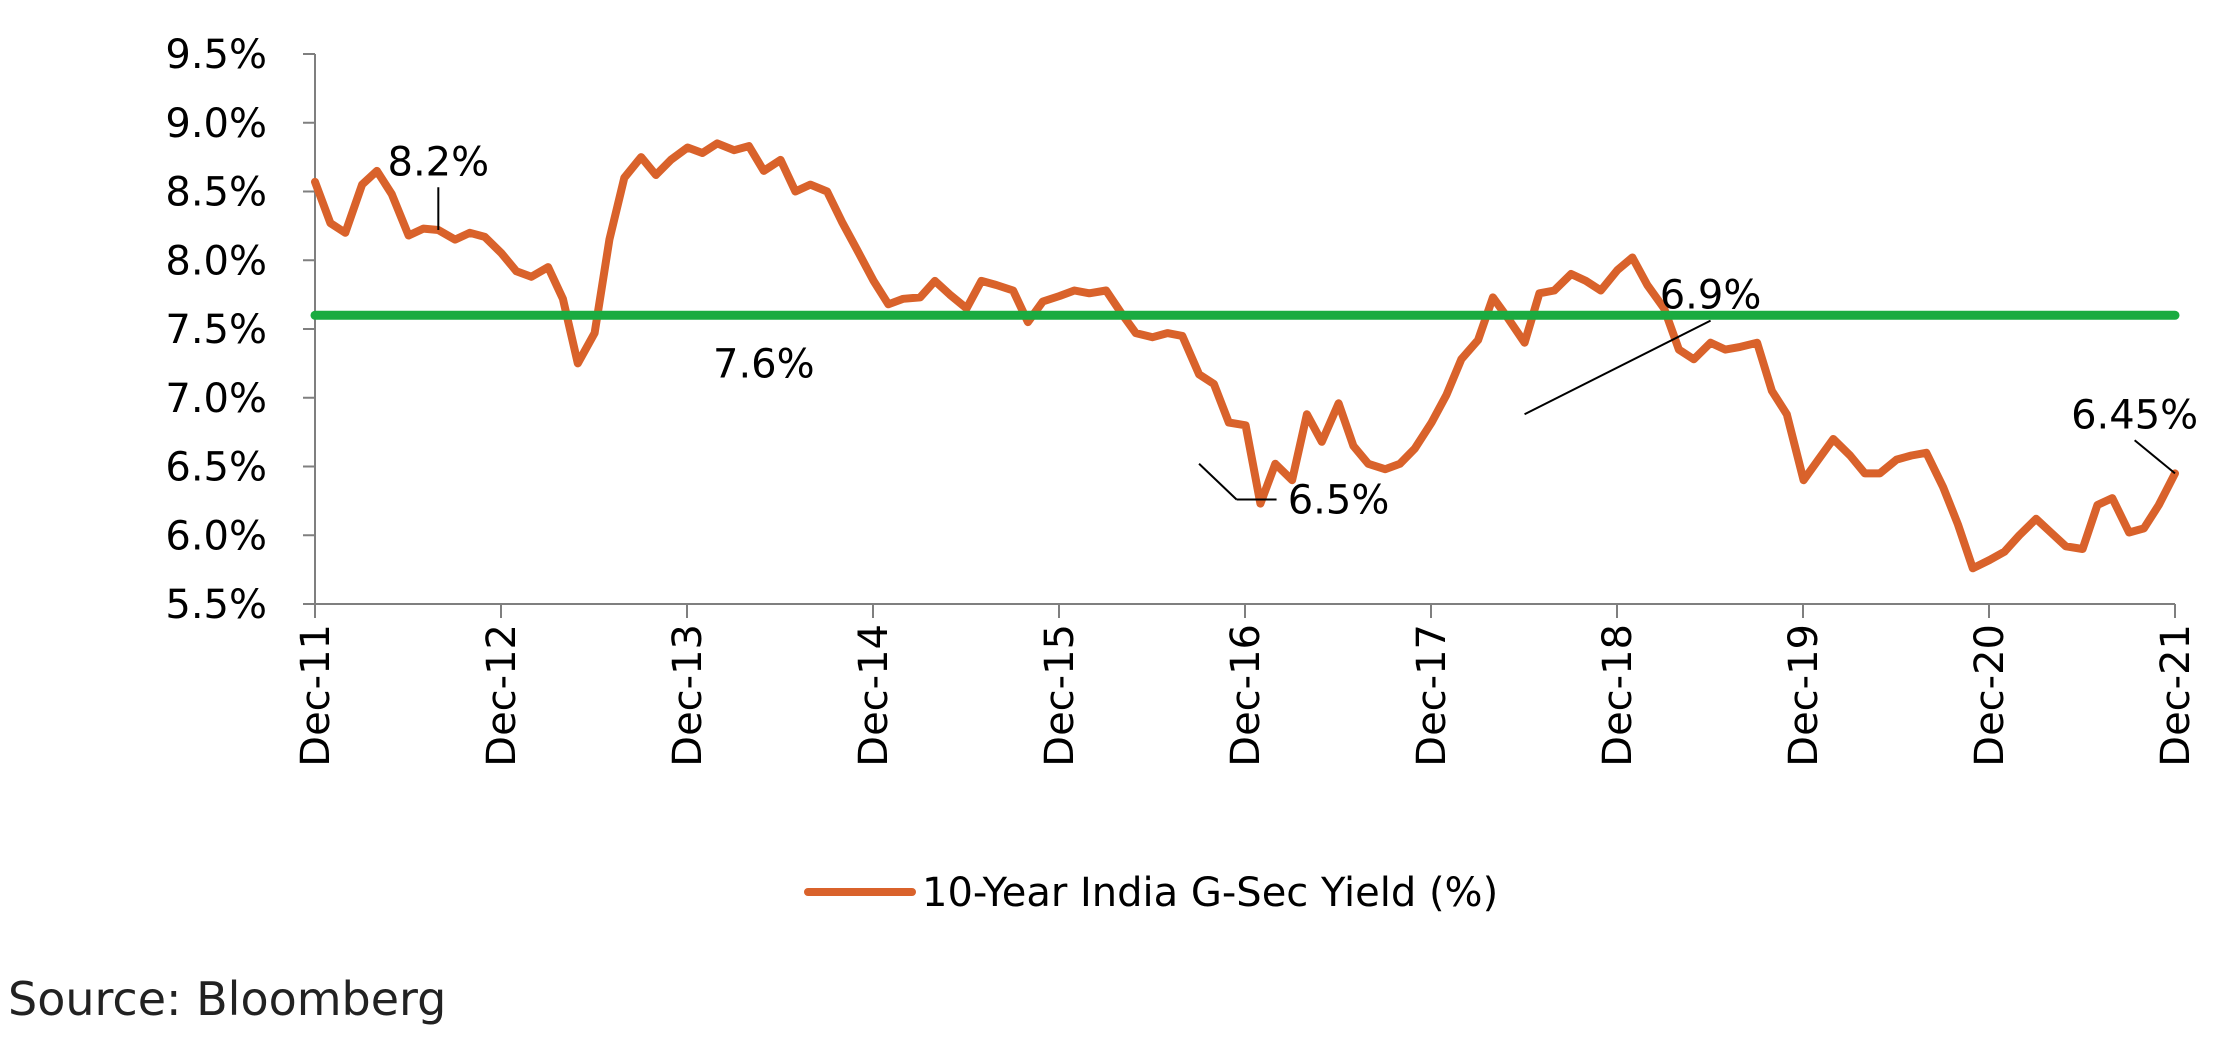 This screenshot has height=1041, width=2237. I want to click on x-tick-label: Dec-16, so click(1246, 695).